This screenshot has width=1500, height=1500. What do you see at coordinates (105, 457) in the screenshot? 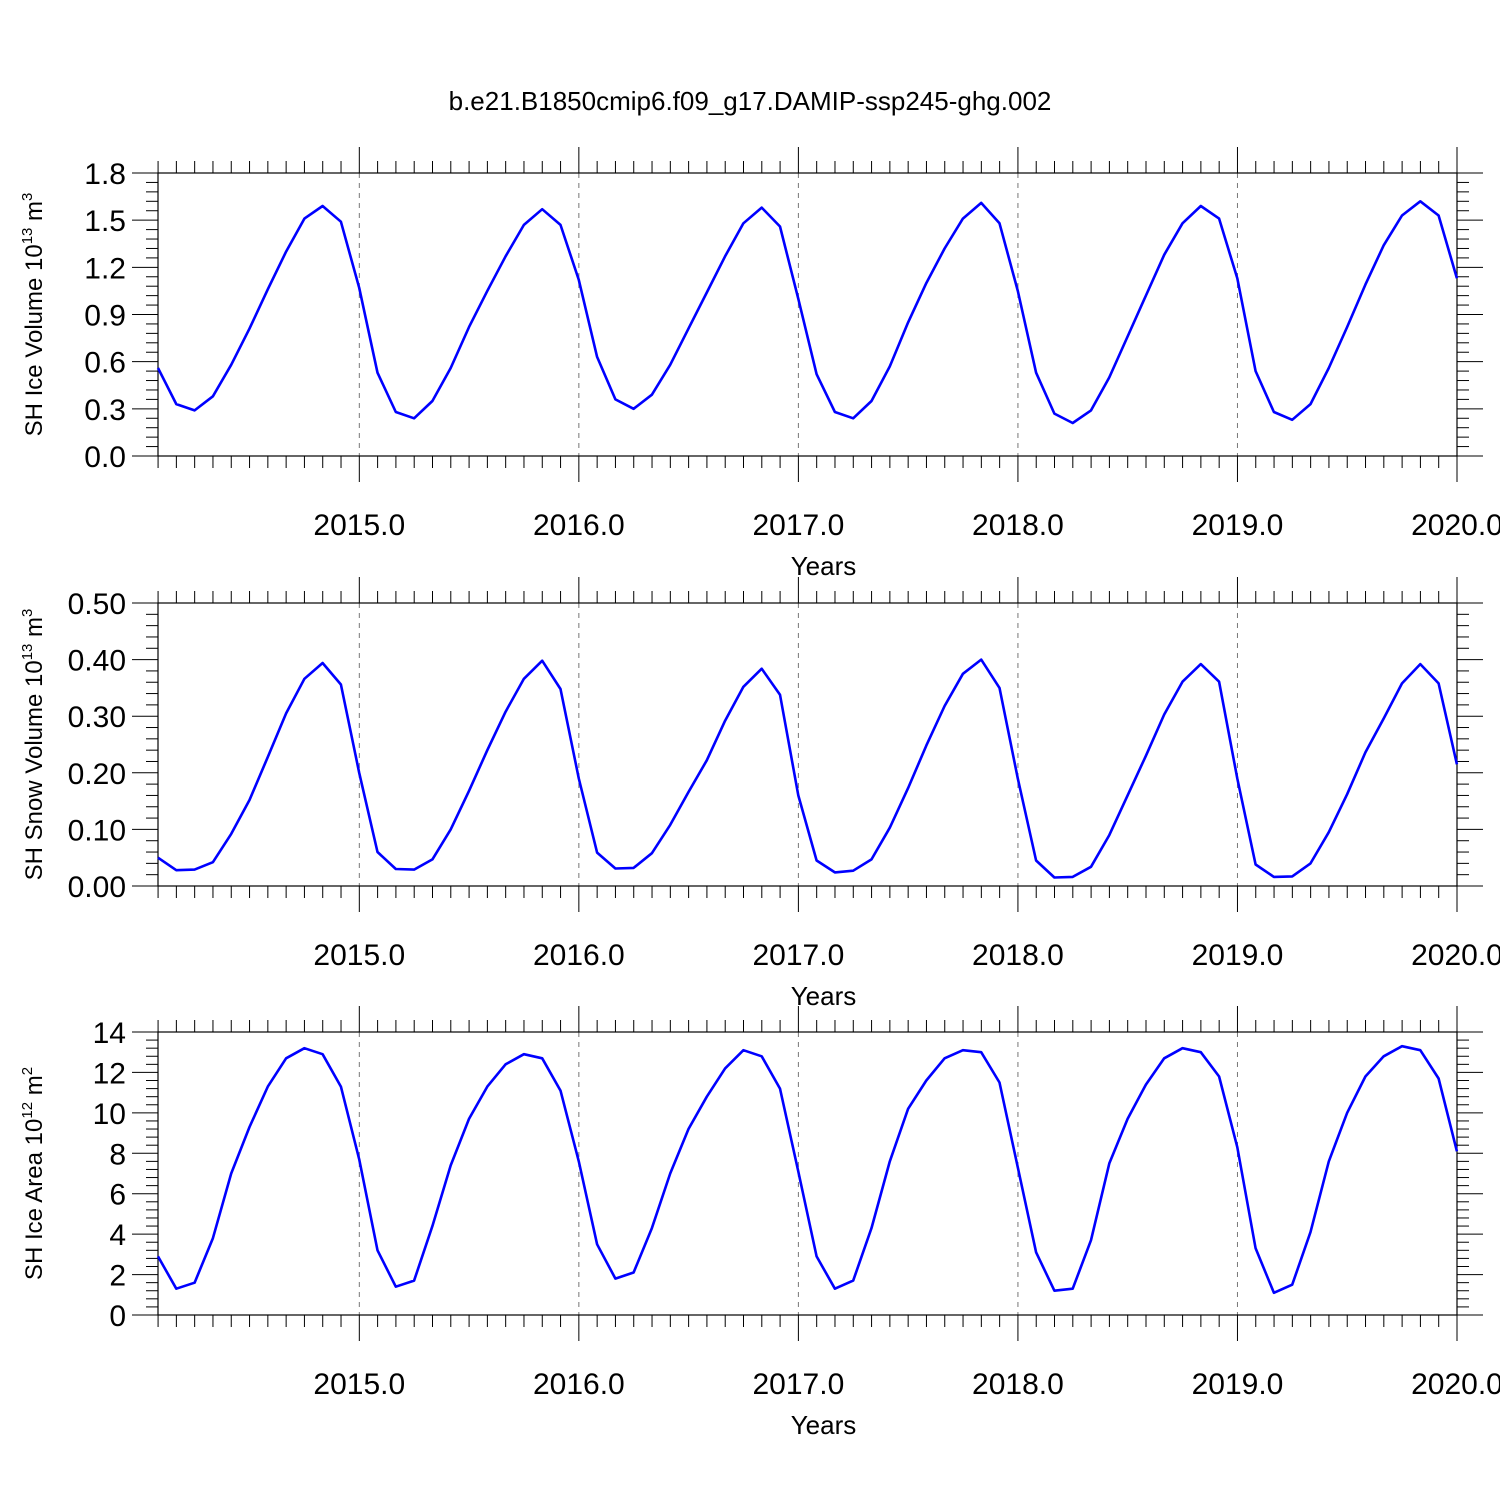
I see `y-tick-label: 0.0` at bounding box center [105, 457].